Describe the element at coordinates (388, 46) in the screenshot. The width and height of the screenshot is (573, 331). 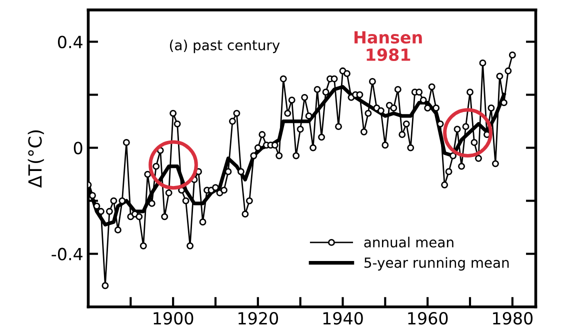
I see `annotation: Hansen 1981` at that location.